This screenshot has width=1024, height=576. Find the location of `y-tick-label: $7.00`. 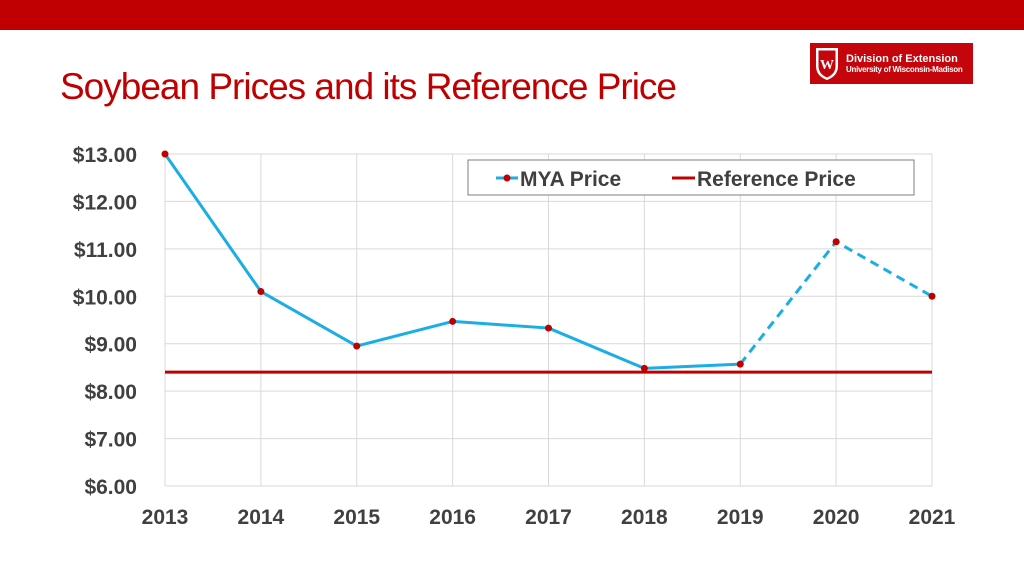

y-tick-label: $7.00 is located at coordinates (110, 440).